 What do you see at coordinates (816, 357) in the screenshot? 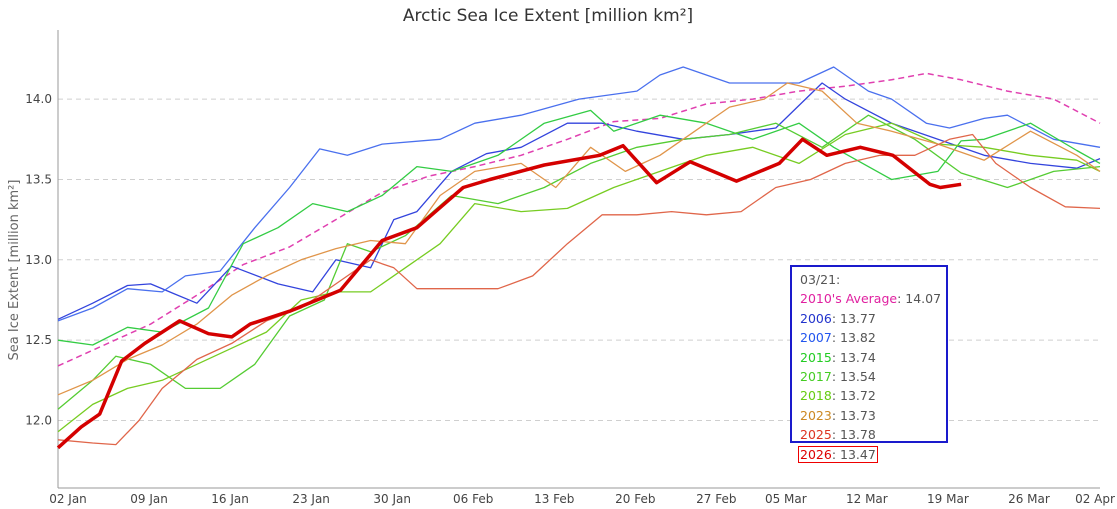
I see `tooltip-series-name: 2015` at bounding box center [816, 357].